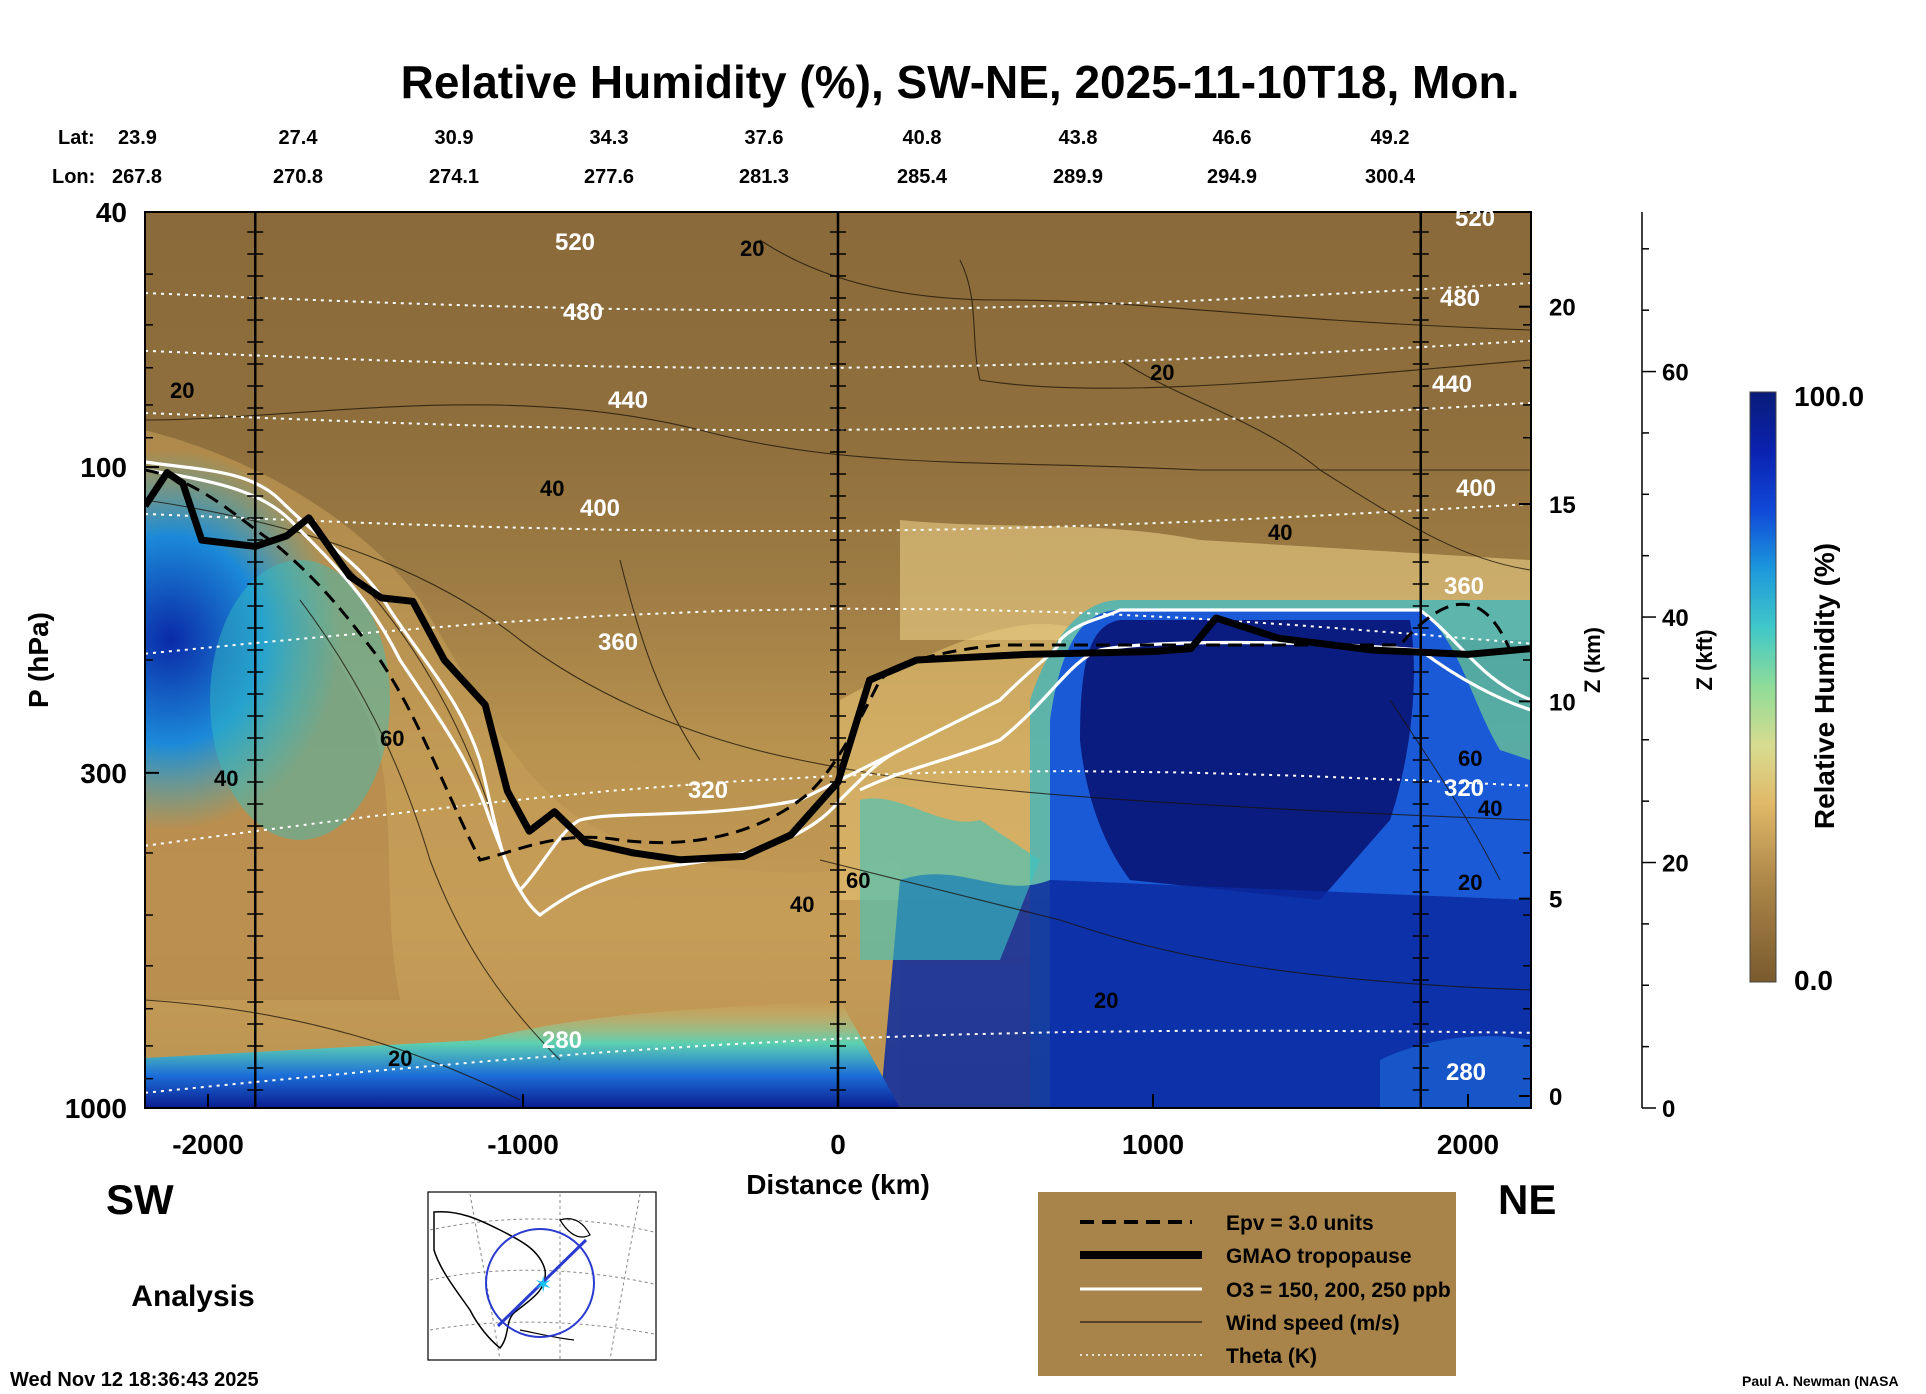 Image resolution: width=1926 pixels, height=1394 pixels. Describe the element at coordinates (226, 778) in the screenshot. I see `wind-label-40-b: 40` at that location.